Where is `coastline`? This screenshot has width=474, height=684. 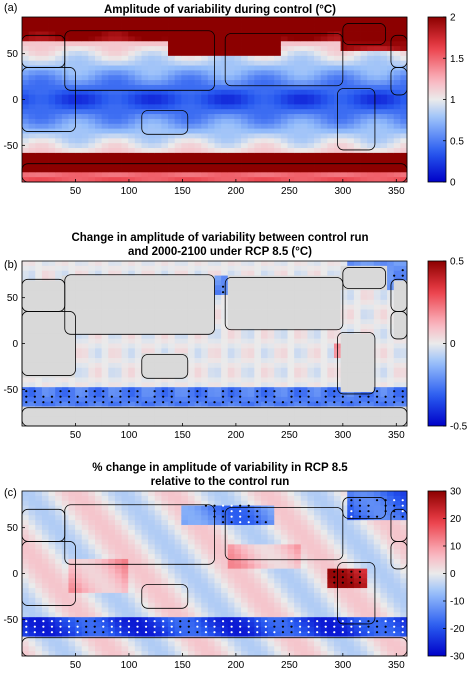
coastline is located at coordinates (284, 60).